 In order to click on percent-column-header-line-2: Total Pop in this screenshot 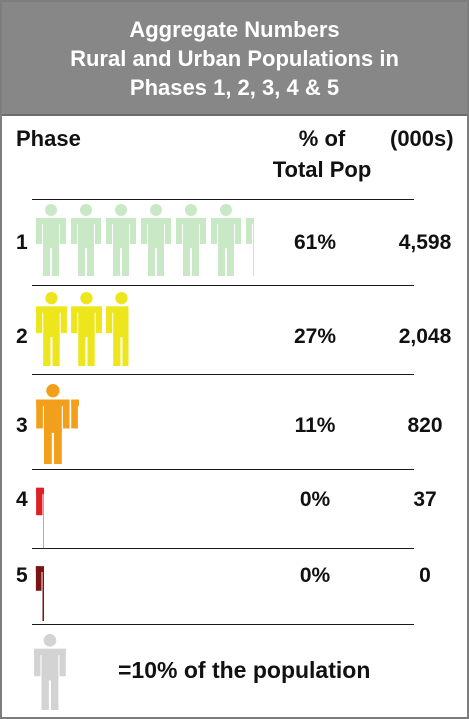, I will do `click(322, 169)`.